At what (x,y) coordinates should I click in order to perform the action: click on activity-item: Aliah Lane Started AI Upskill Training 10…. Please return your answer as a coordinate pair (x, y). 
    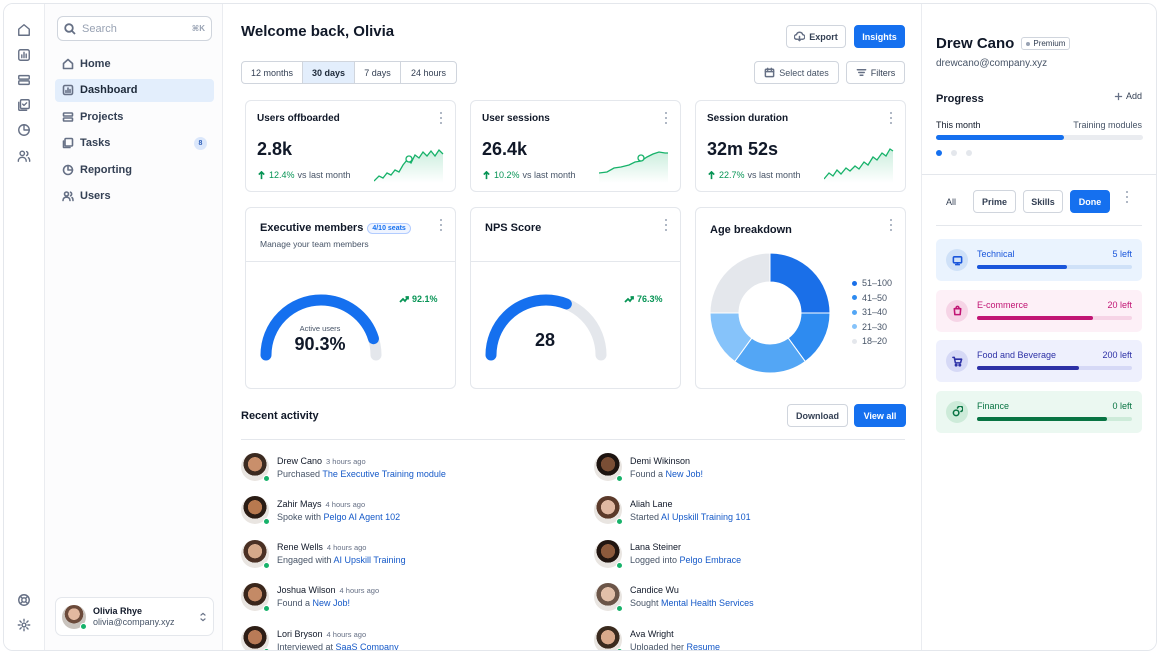
    Looking at the image, I should click on (672, 511).